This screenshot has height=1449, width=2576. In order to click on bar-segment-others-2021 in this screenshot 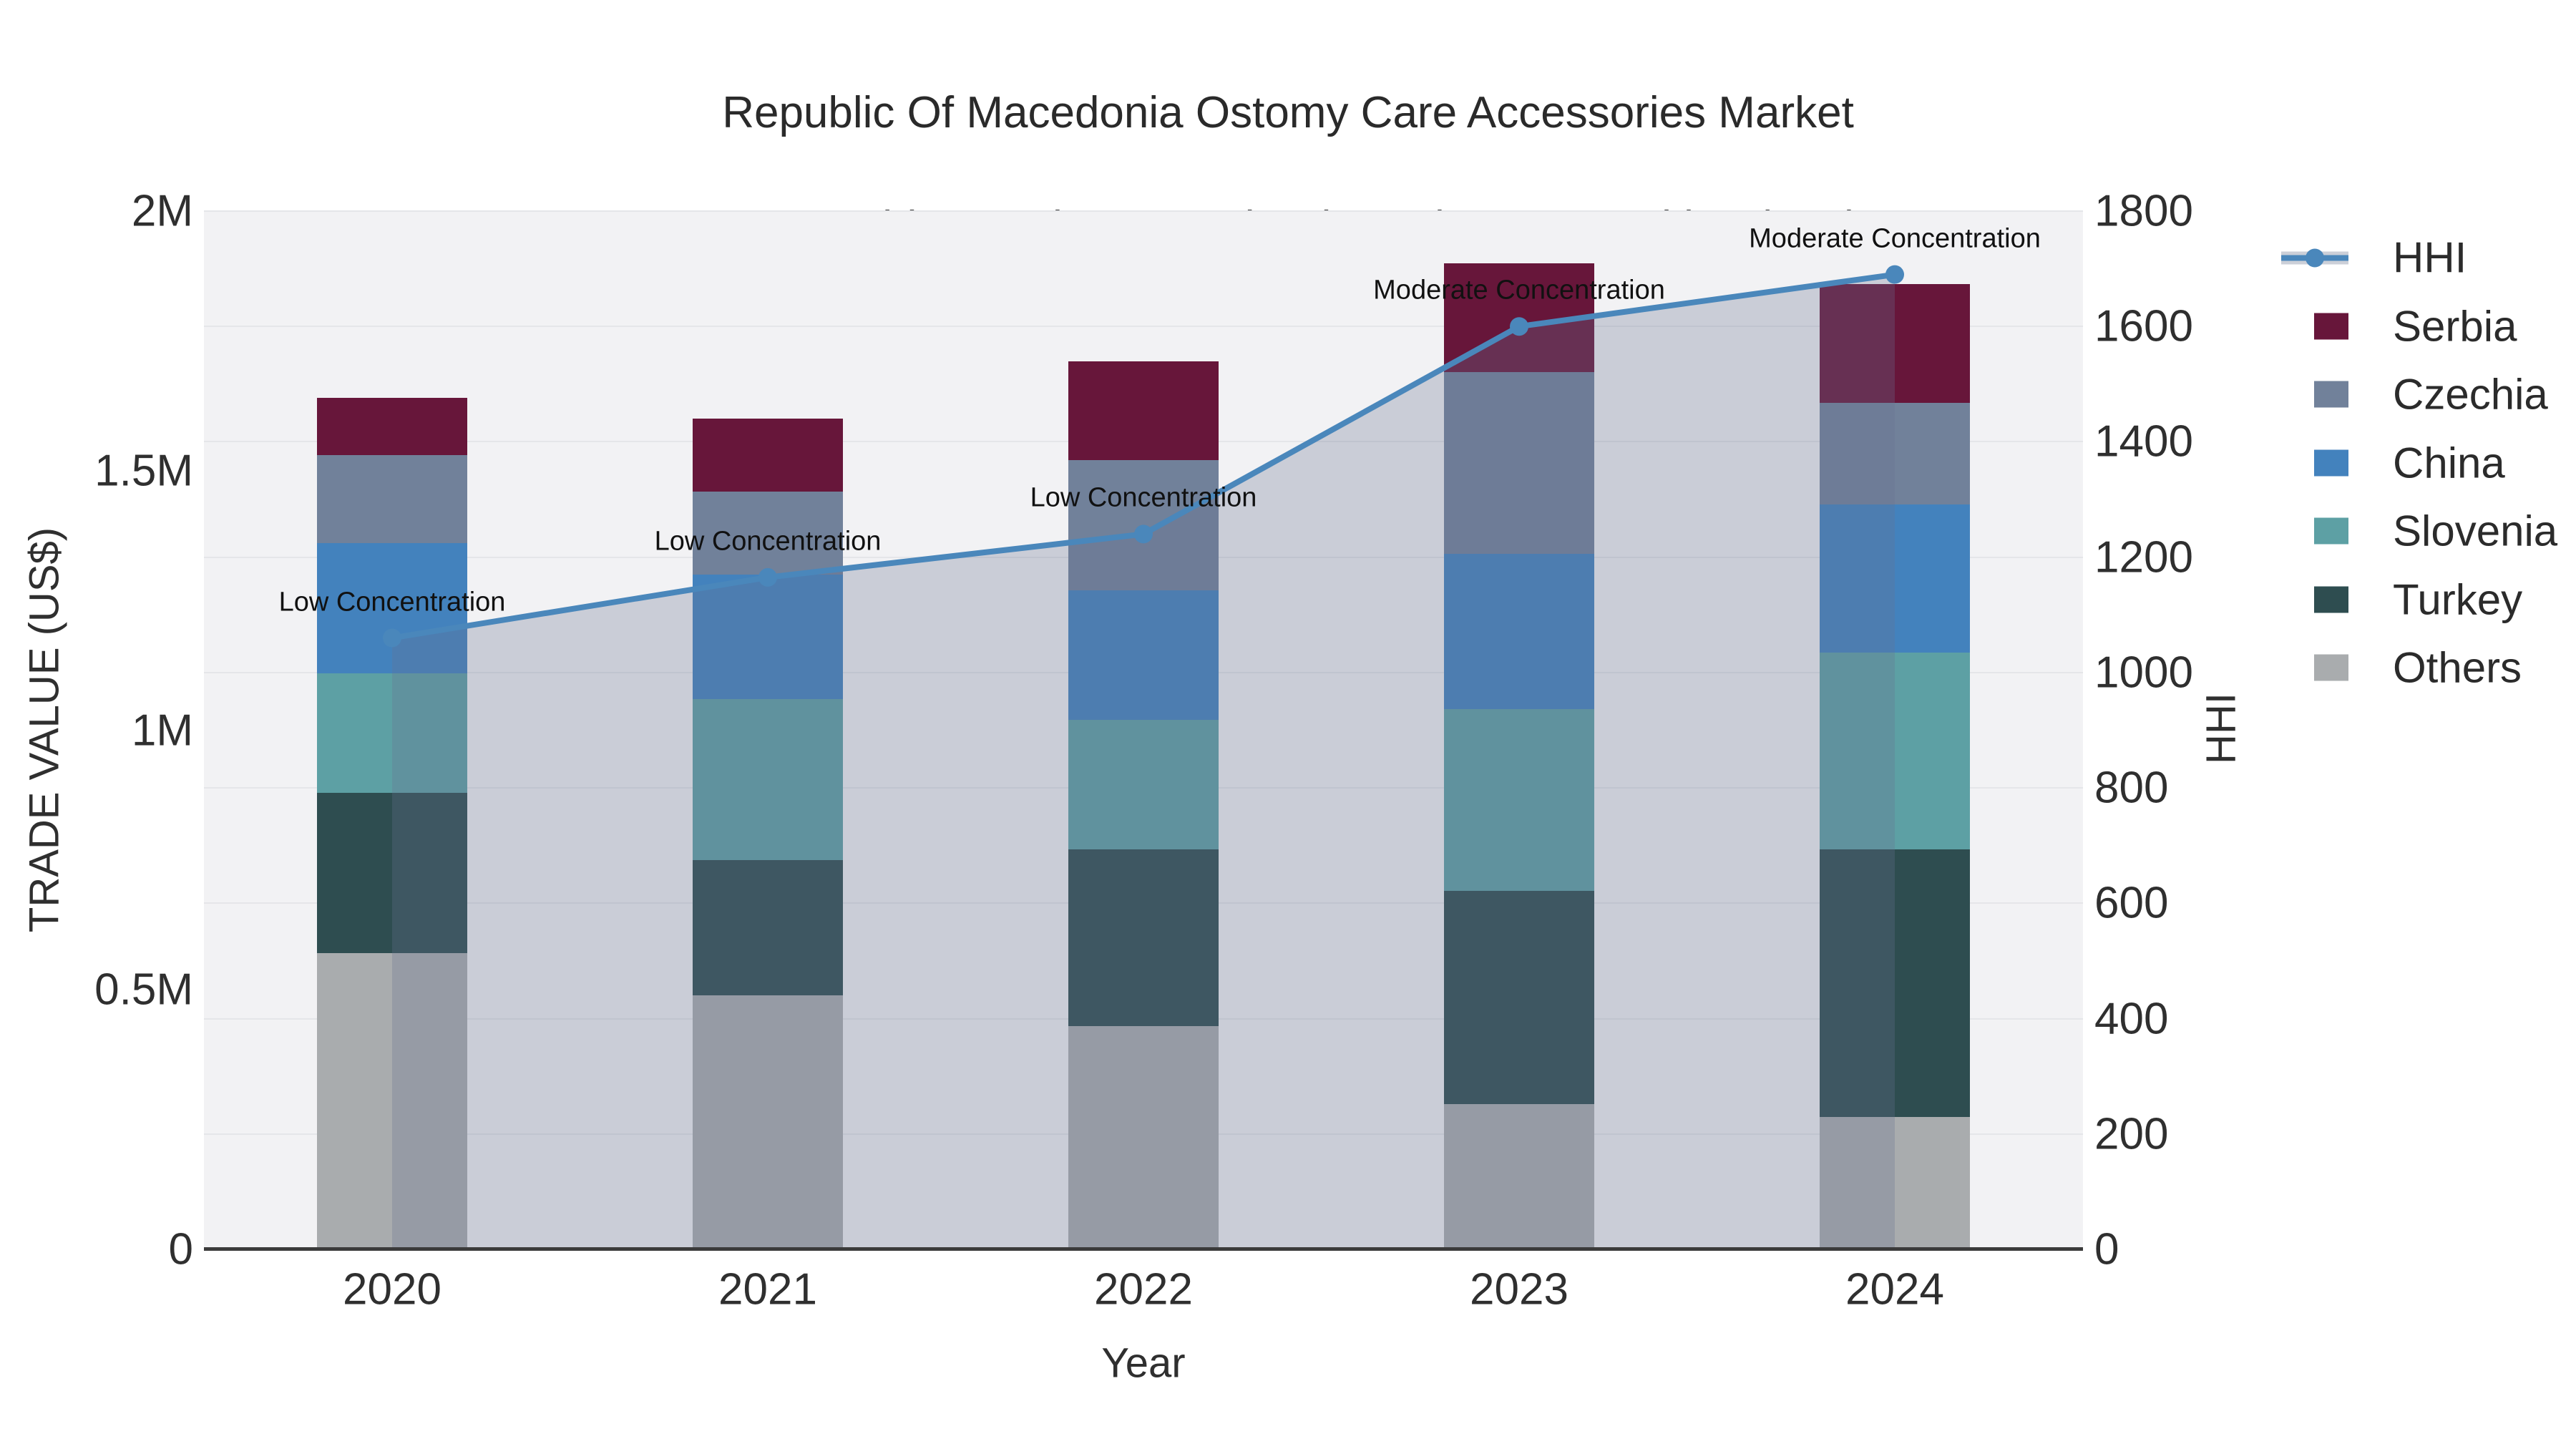, I will do `click(768, 1122)`.